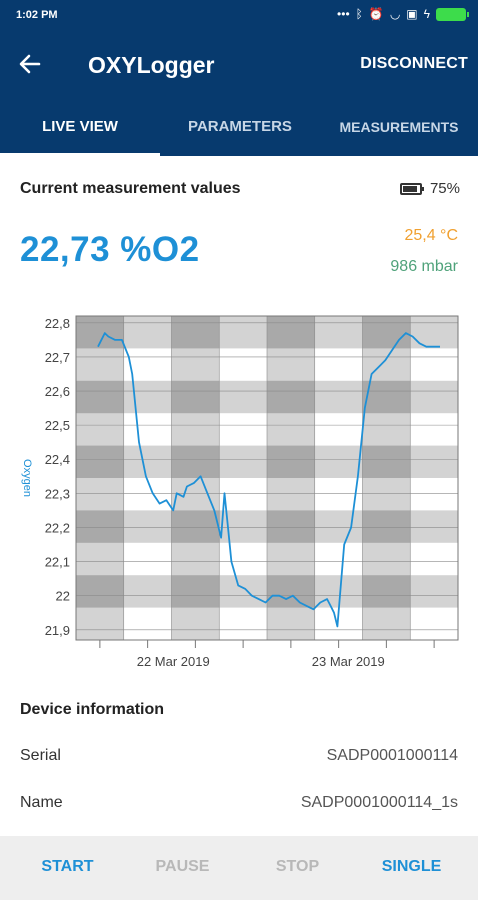  What do you see at coordinates (57, 562) in the screenshot?
I see `y-tick-label: 22,1` at bounding box center [57, 562].